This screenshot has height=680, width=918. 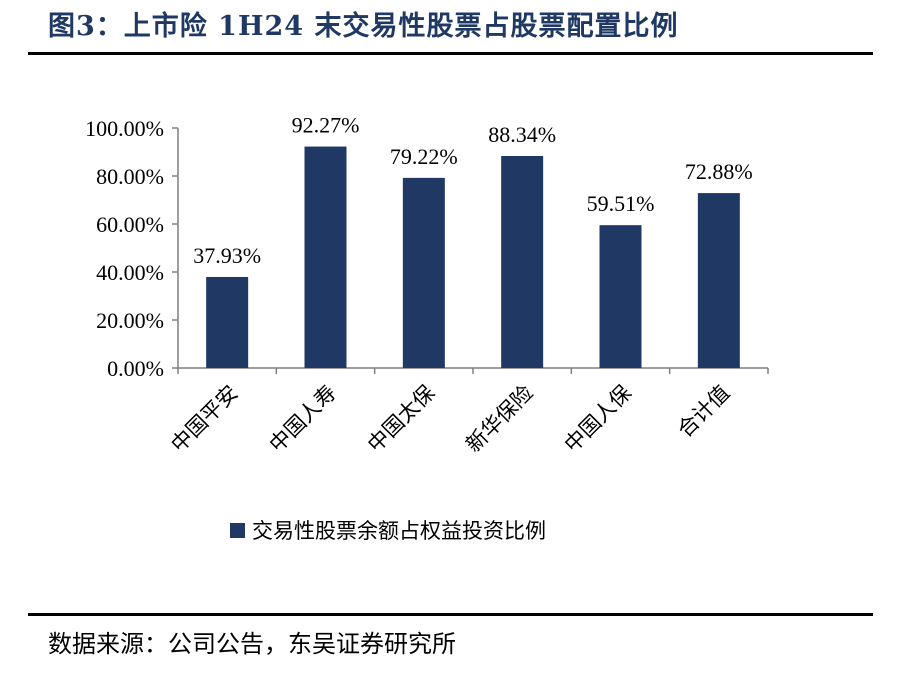 I want to click on bar-value-label: 72.88%, so click(x=719, y=171).